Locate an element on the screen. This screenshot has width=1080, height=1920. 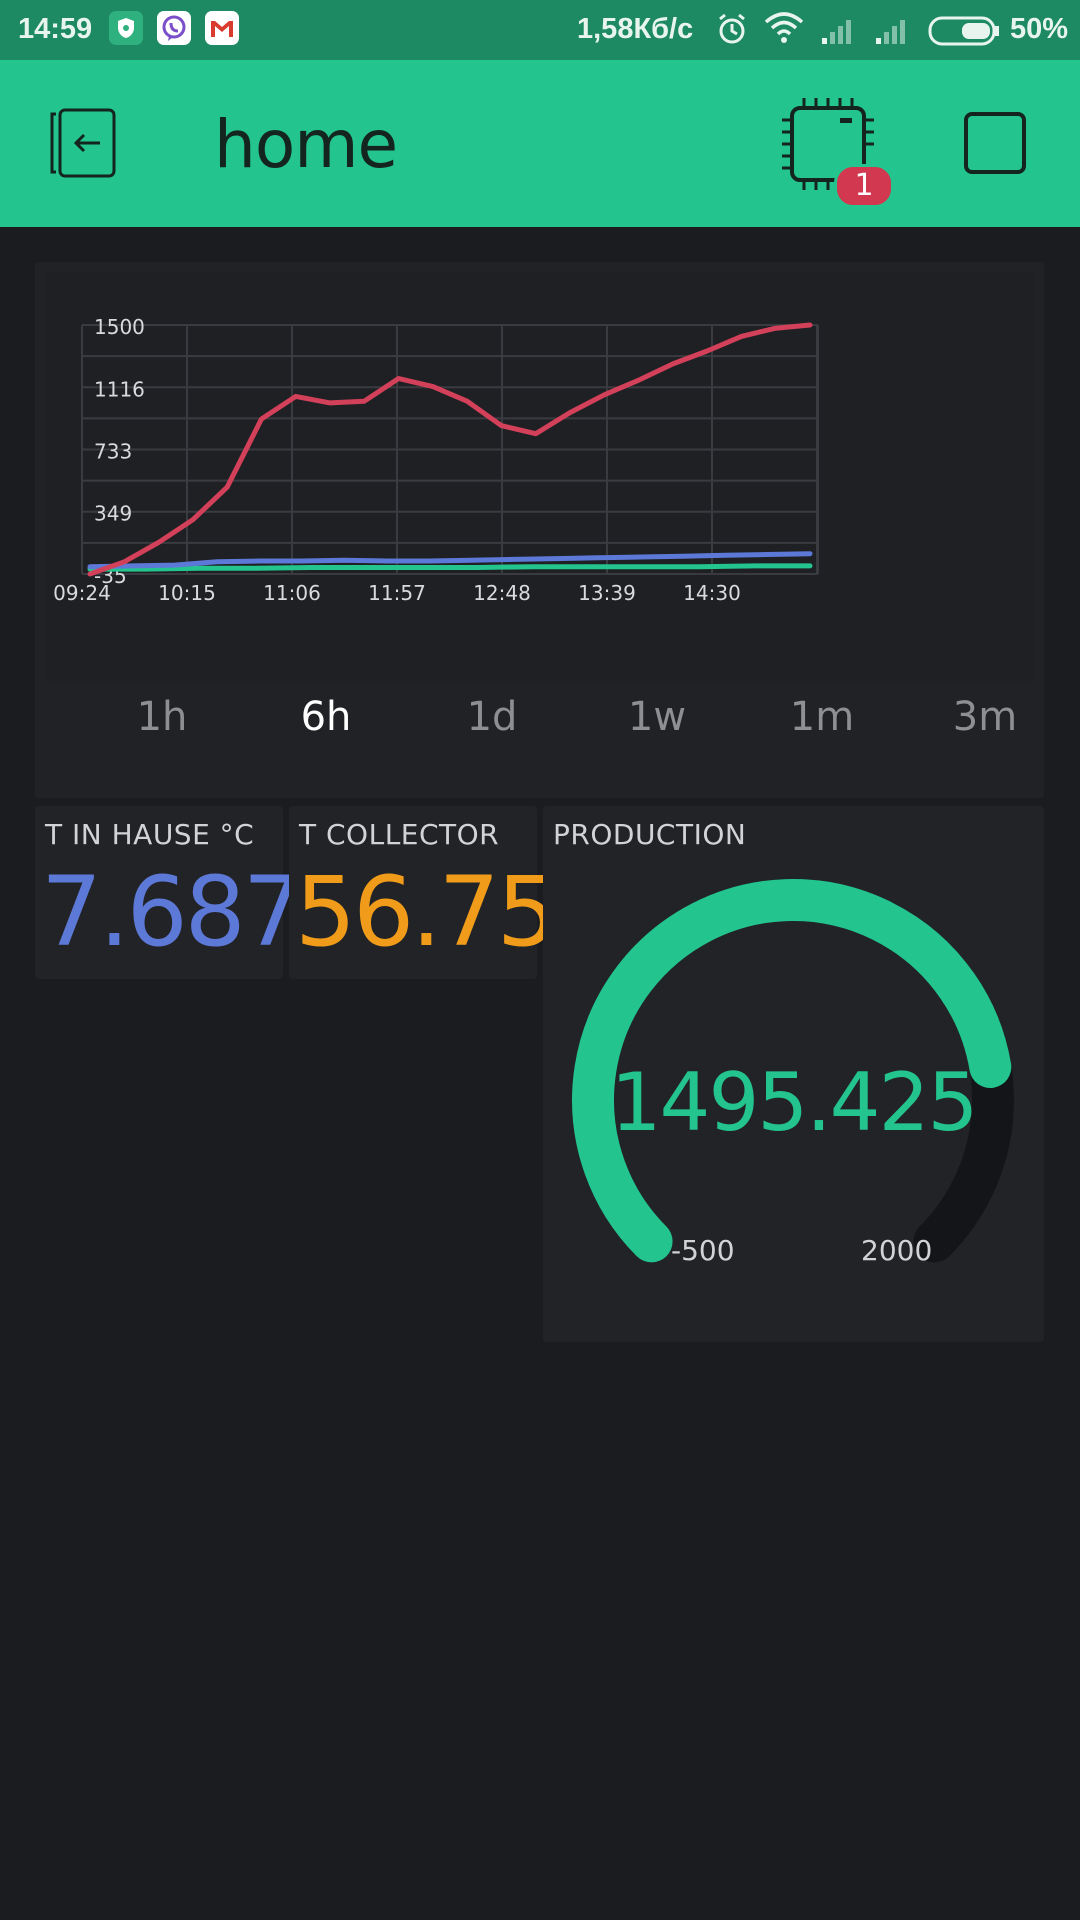
gauge-min: -500 is located at coordinates (703, 1250).